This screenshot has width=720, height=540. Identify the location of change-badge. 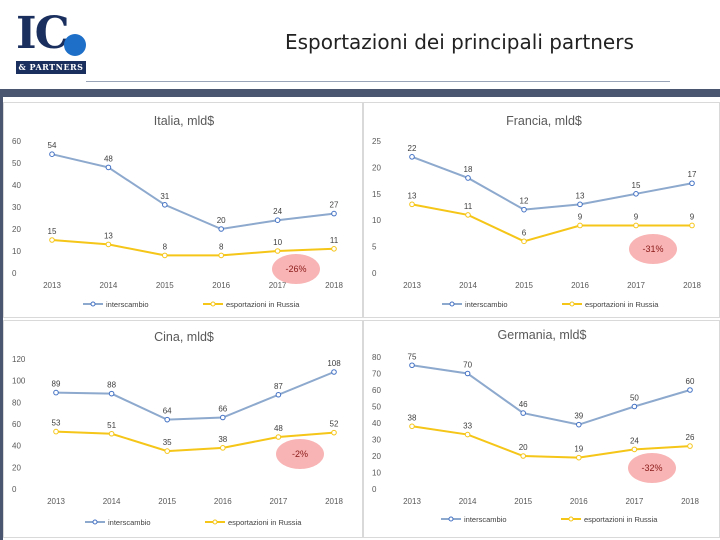
(652, 468).